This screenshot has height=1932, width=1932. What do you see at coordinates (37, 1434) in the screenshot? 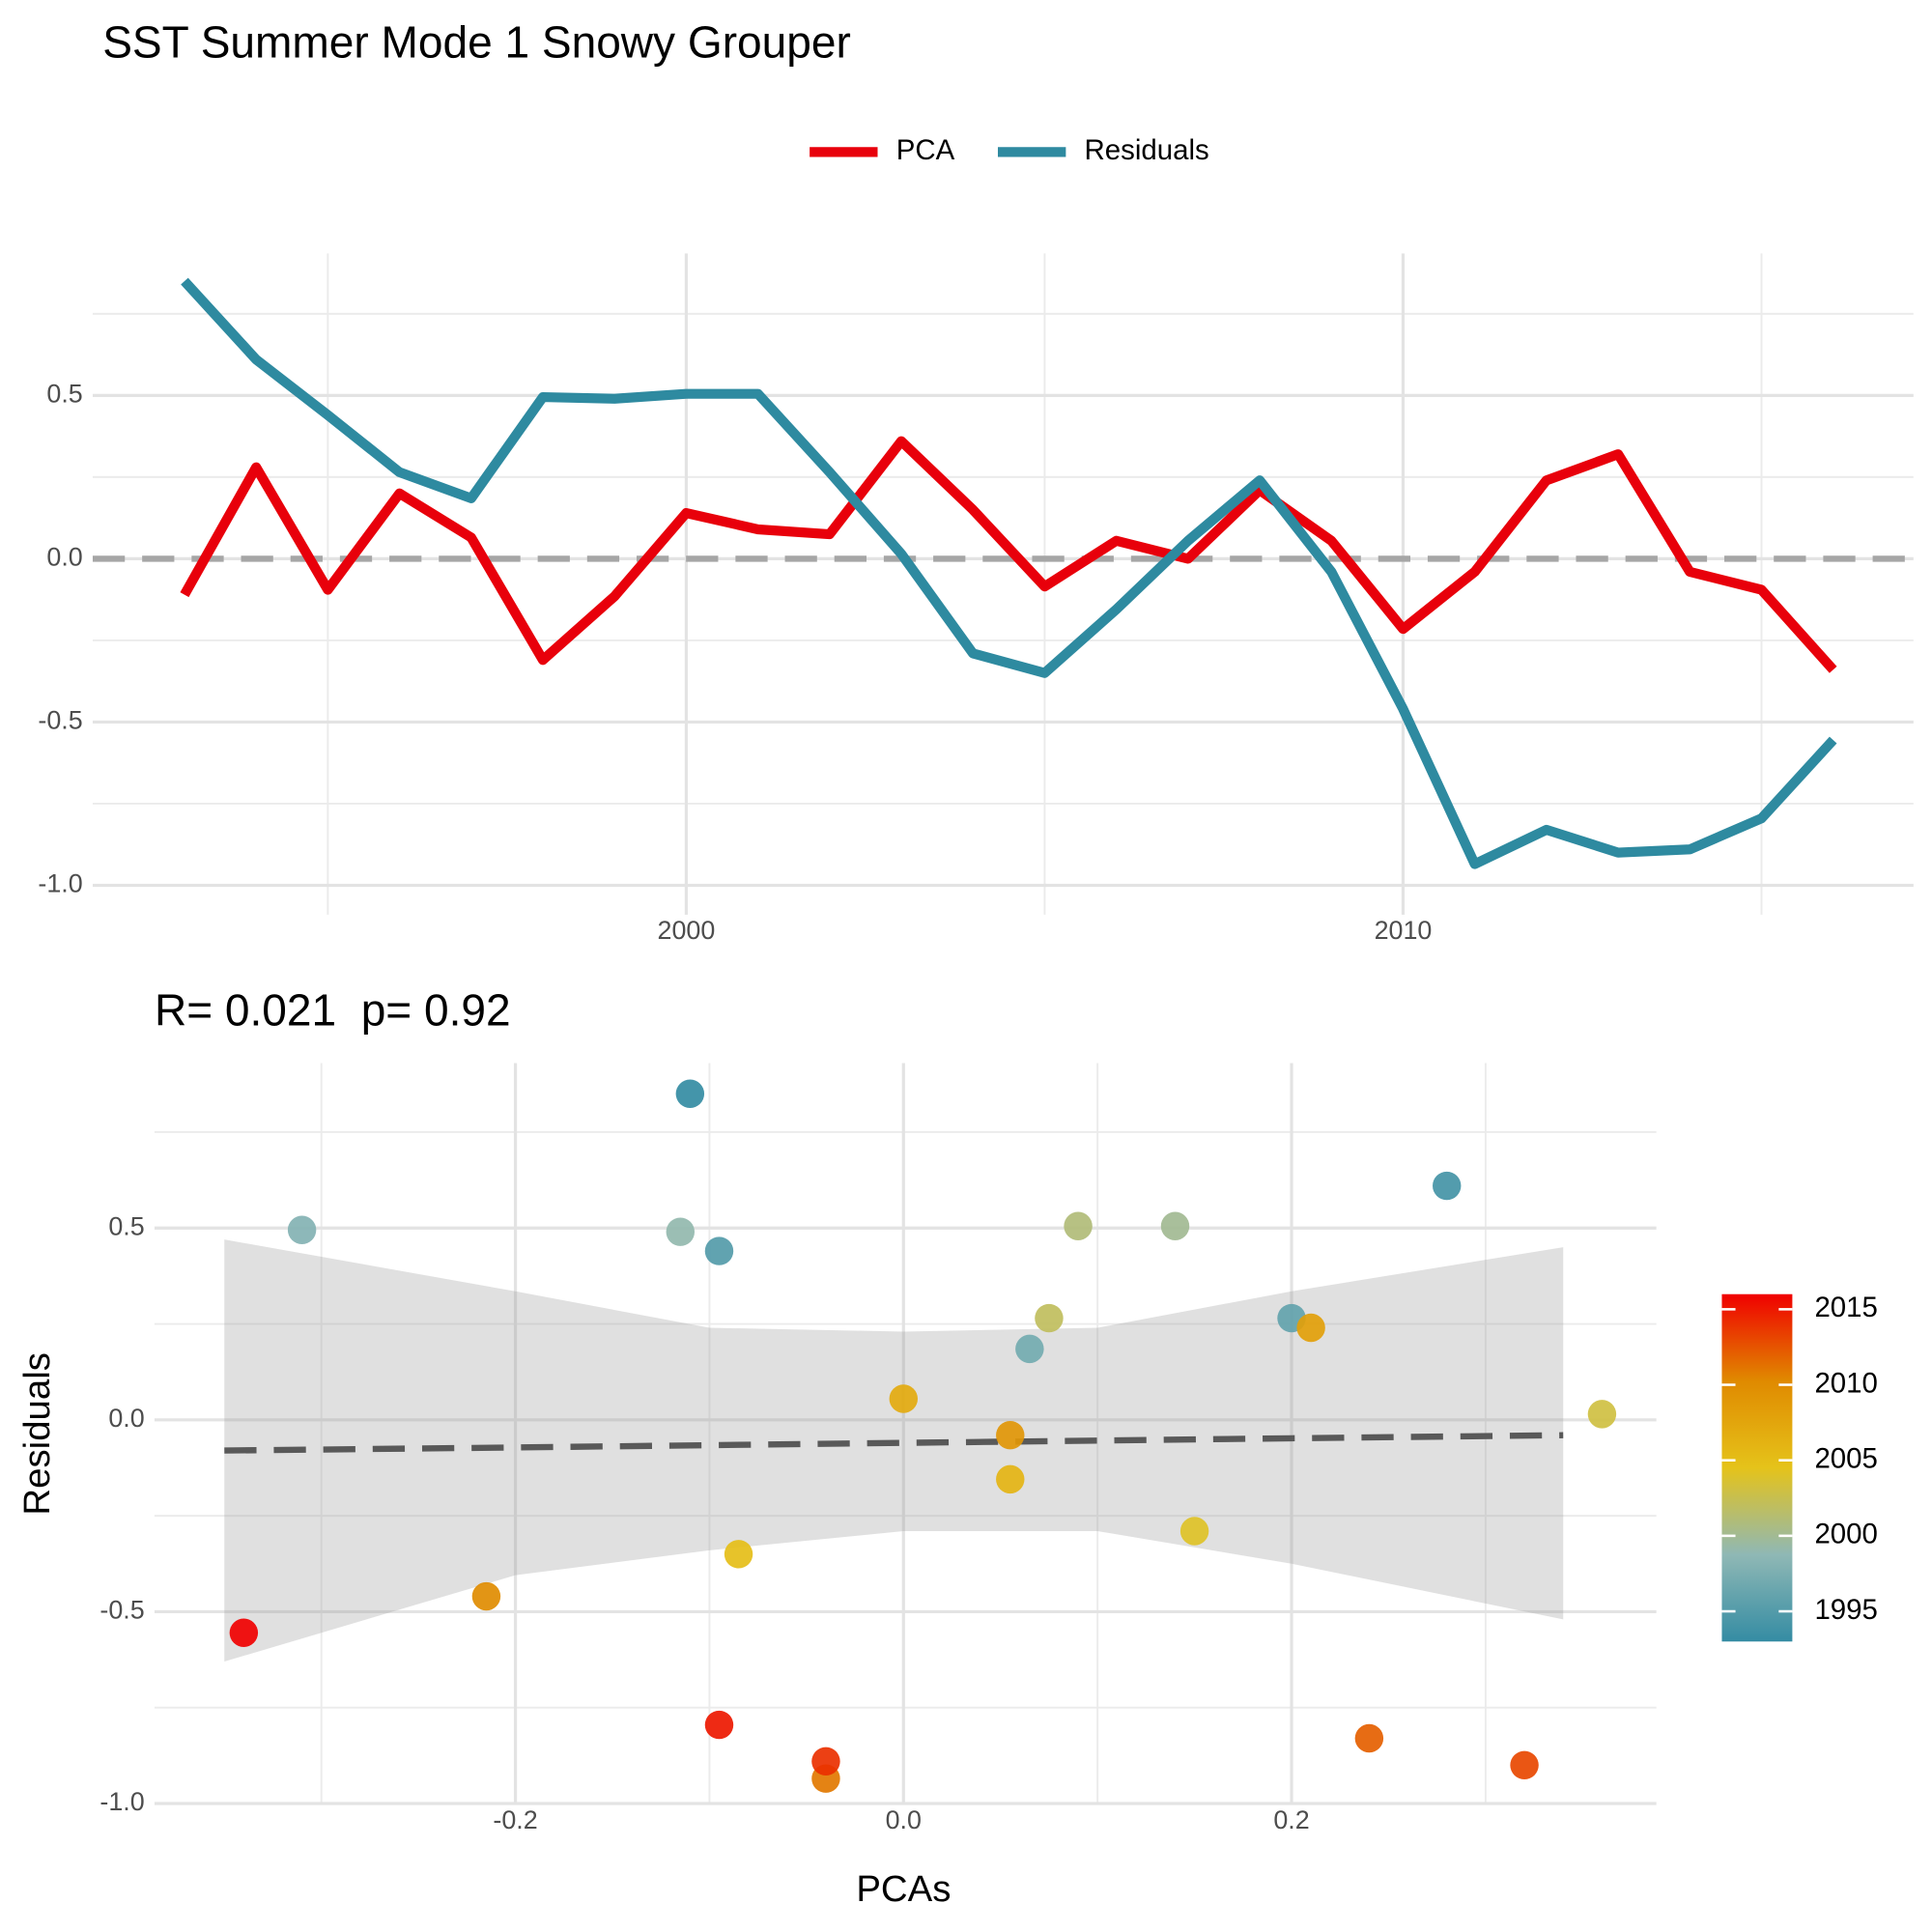
I see `y-axis-title: Residuals` at bounding box center [37, 1434].